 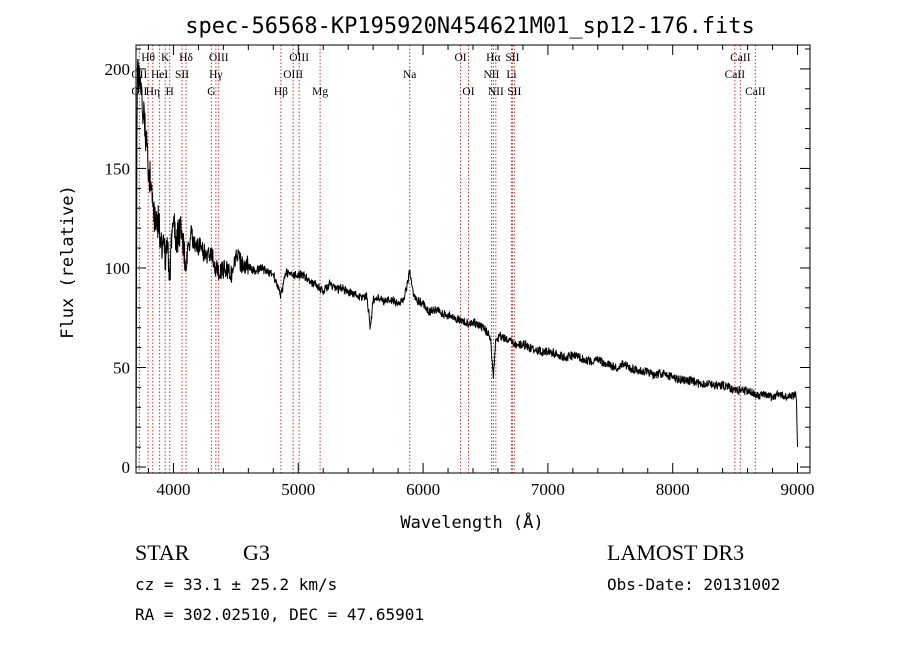 What do you see at coordinates (281, 92) in the screenshot?
I see `line-marker-label: Hβ` at bounding box center [281, 92].